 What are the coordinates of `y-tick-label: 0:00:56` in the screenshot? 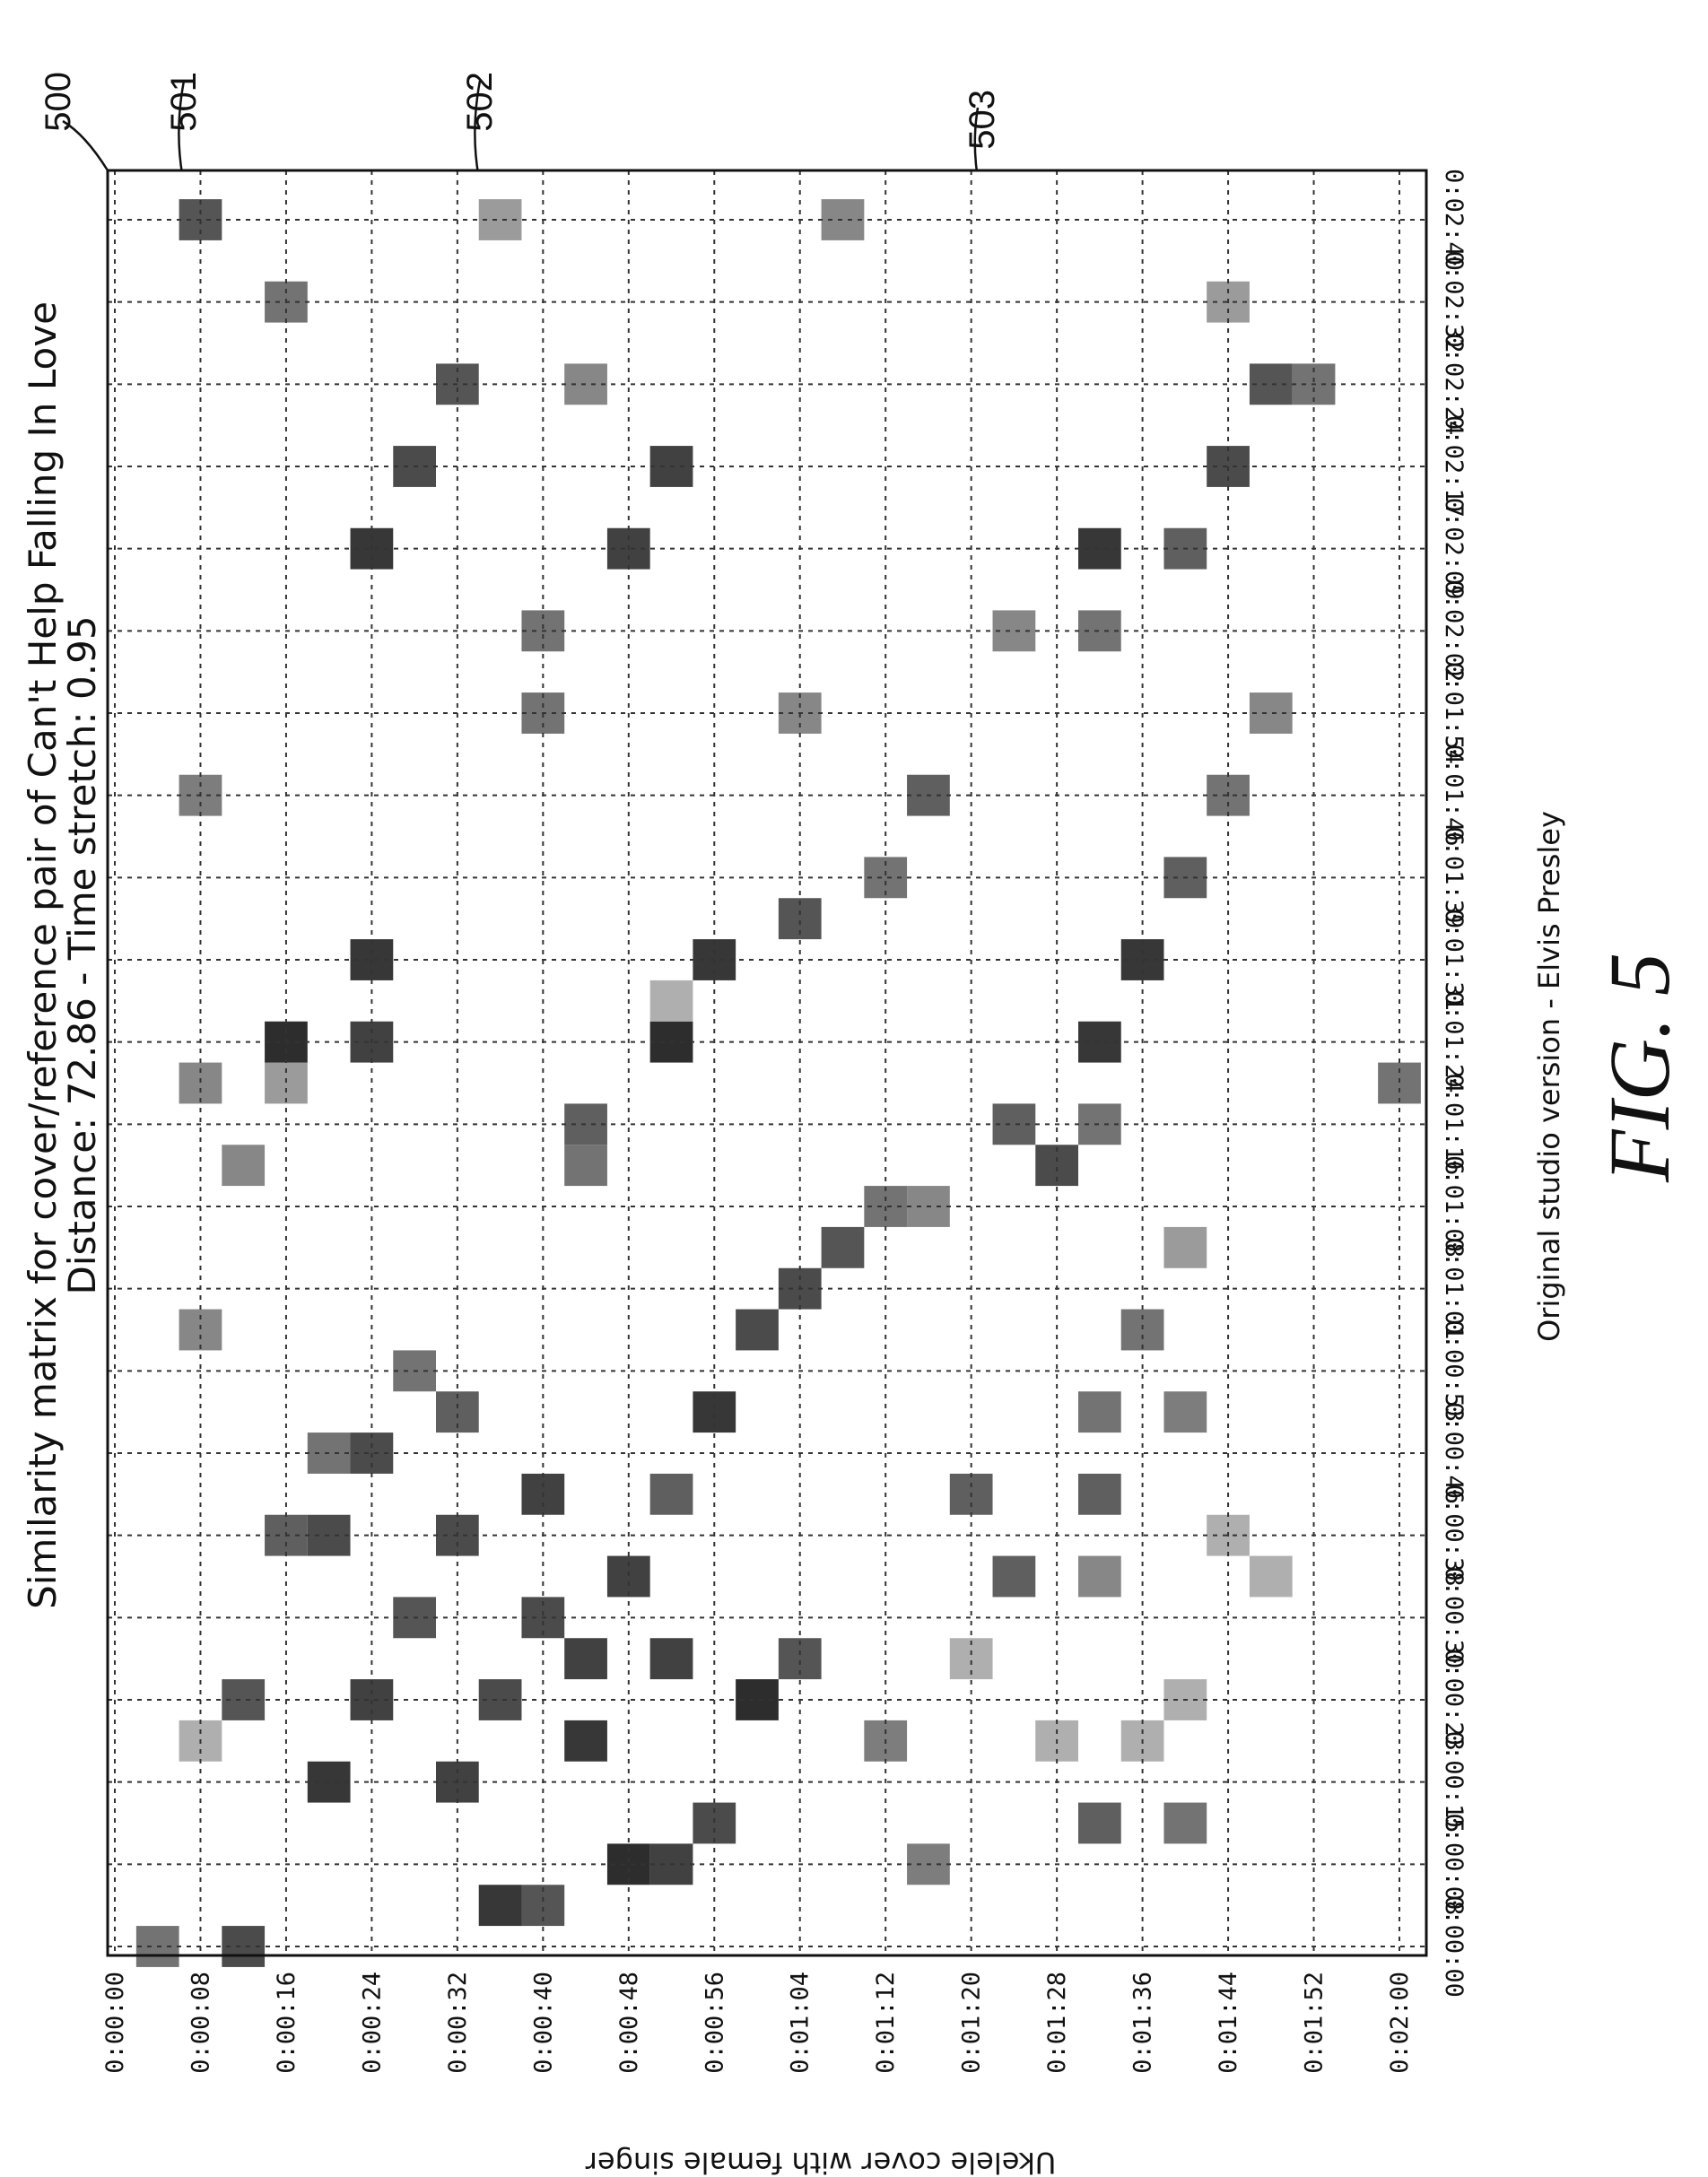 It's located at (714, 2023).